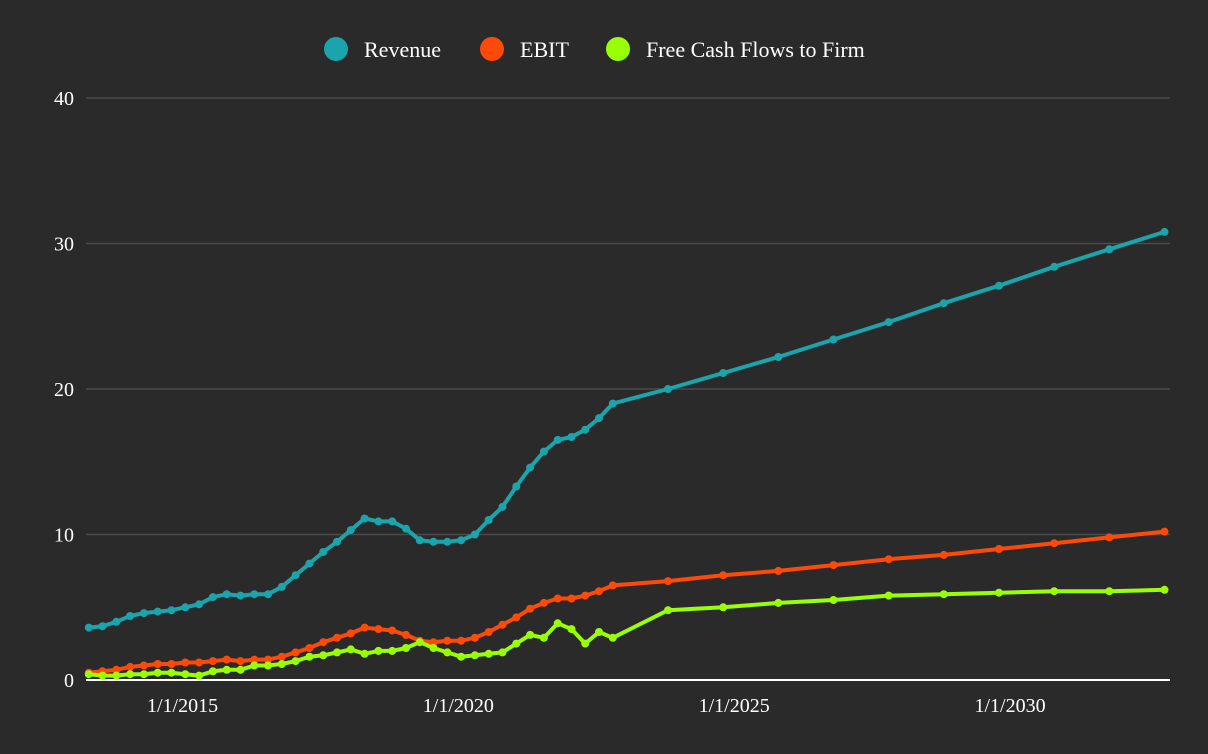 The image size is (1208, 754). I want to click on legend-item-free-cash-flows-to-firm: Free Cash Flows to Firm, so click(735, 49).